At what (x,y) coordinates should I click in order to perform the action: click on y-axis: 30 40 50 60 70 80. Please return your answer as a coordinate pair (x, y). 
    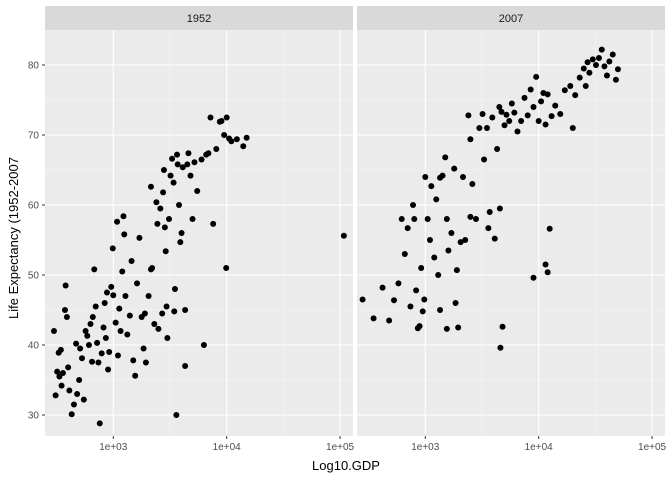
    Looking at the image, I should click on (36, 241).